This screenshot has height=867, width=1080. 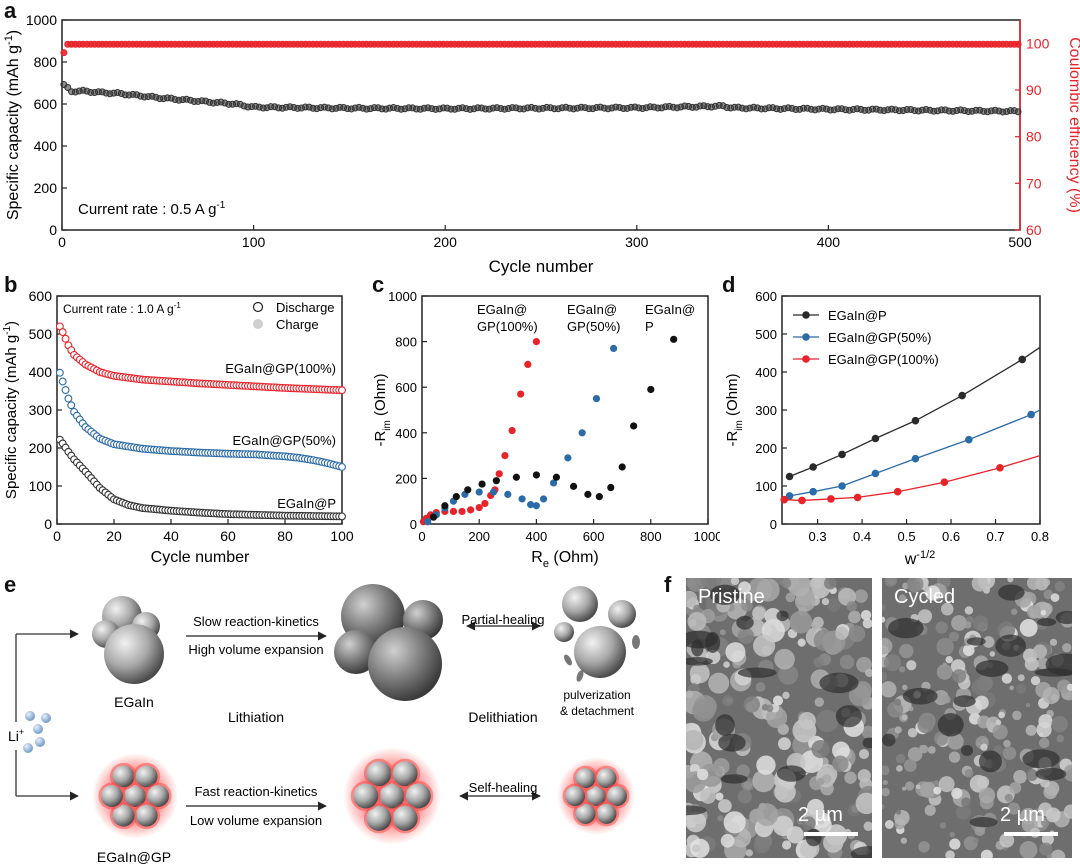 What do you see at coordinates (46, 104) in the screenshot?
I see `chart-a-y-tick-label: 600` at bounding box center [46, 104].